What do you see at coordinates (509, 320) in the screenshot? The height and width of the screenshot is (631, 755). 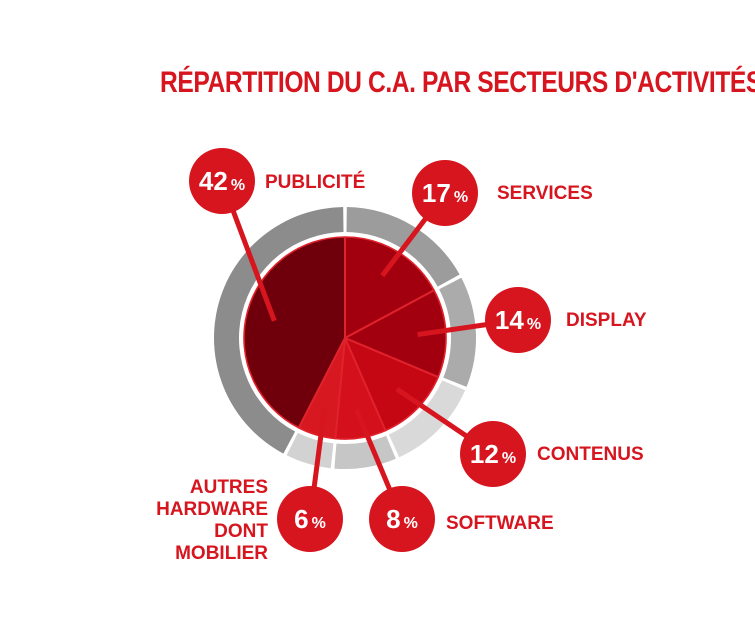 I see `percent-number: 14` at bounding box center [509, 320].